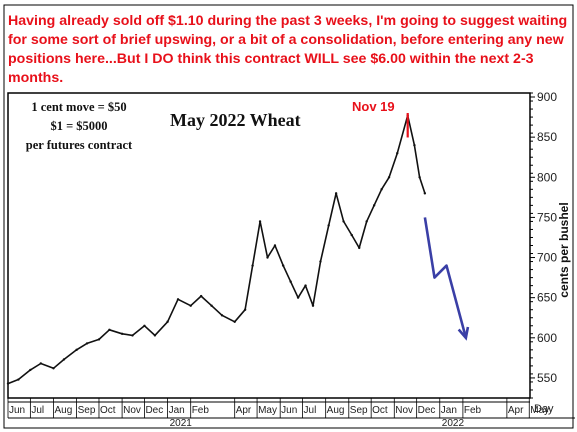 The image size is (577, 432). Describe the element at coordinates (547, 298) in the screenshot. I see `y-tick-label: 650` at that location.